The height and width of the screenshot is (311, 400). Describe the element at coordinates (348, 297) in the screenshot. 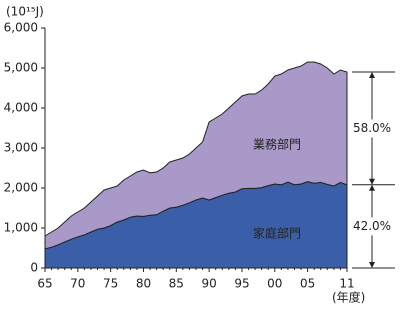

I see `x-axis-label: (年度)` at that location.